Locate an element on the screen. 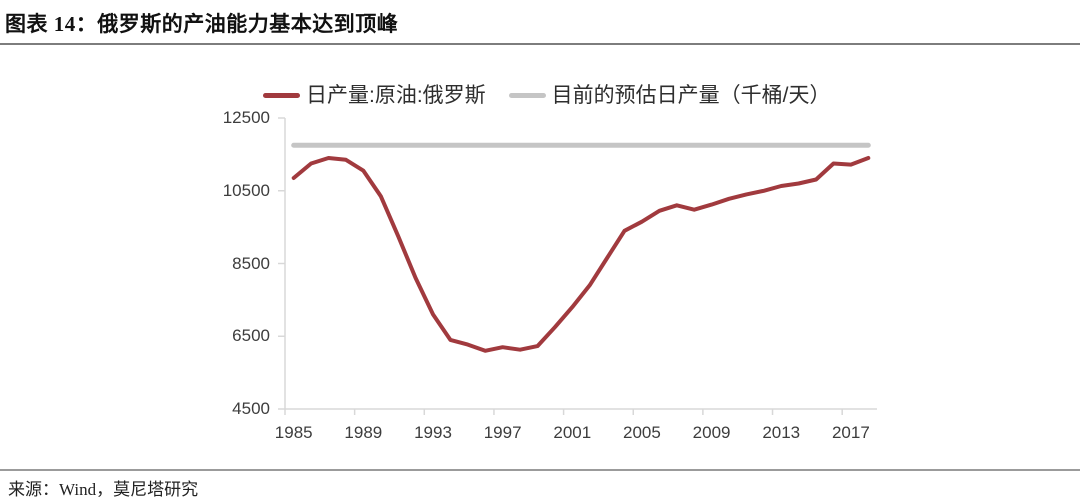 The height and width of the screenshot is (504, 1080). legend-label-estimate: 目前的预估日产量（千桶/天） is located at coordinates (691, 95).